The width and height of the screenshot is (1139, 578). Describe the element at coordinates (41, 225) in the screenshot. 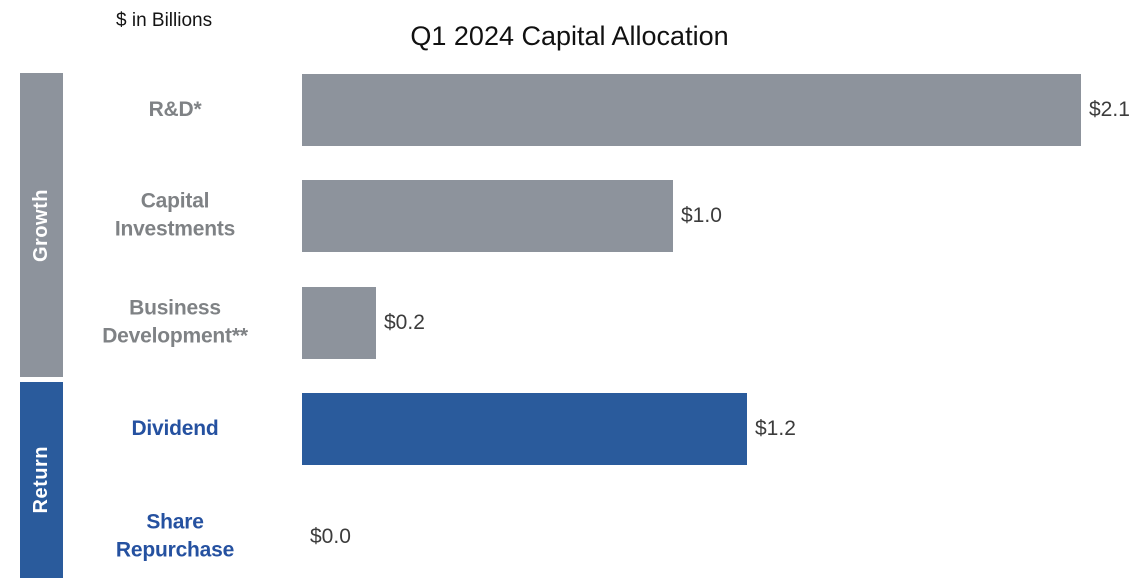

I see `group-band-growth: Growth` at that location.